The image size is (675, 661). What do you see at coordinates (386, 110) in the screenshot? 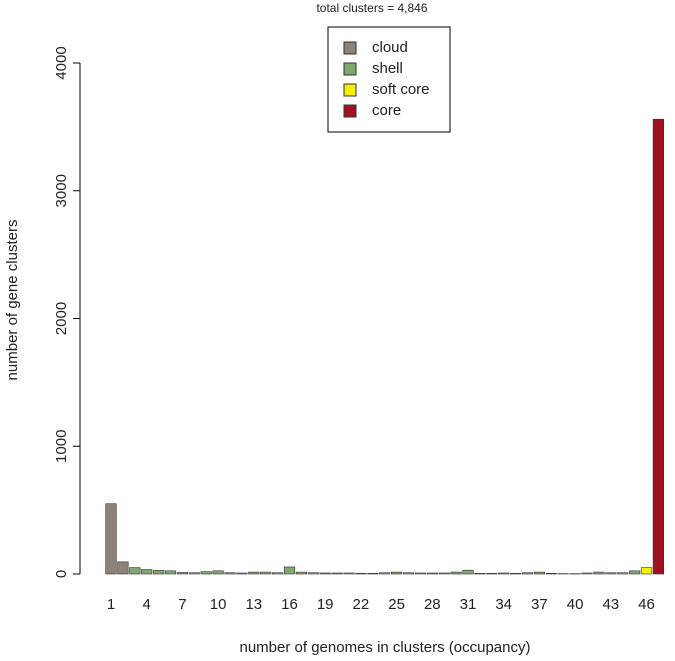
I see `legend-label: core` at bounding box center [386, 110].